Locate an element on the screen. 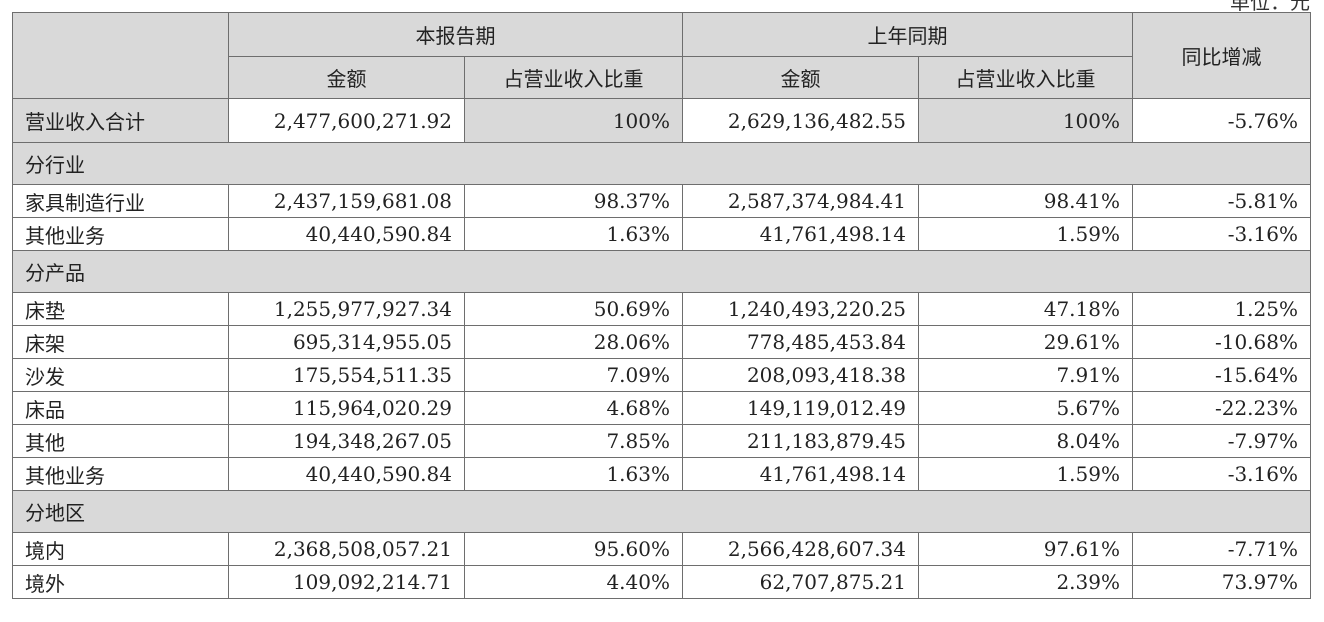 The height and width of the screenshot is (622, 1324). cell-prior-amount: 2,587,374,984.41 is located at coordinates (800, 201).